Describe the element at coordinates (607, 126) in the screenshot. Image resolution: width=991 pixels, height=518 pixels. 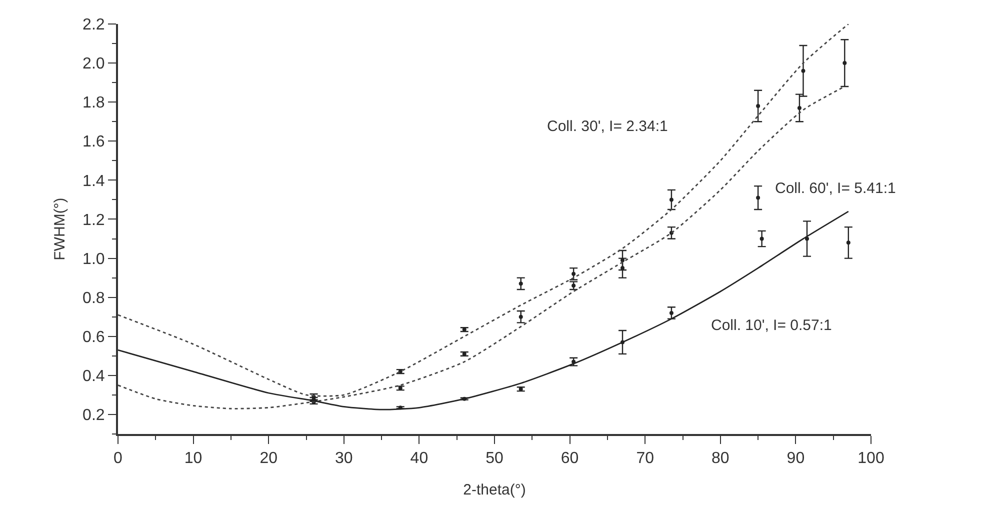
I see `annotation: Coll. 30', I= 2.34:1` at that location.